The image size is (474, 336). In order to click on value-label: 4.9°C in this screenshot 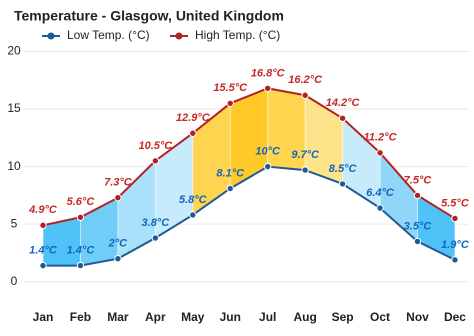, I will do `click(43, 210)`.